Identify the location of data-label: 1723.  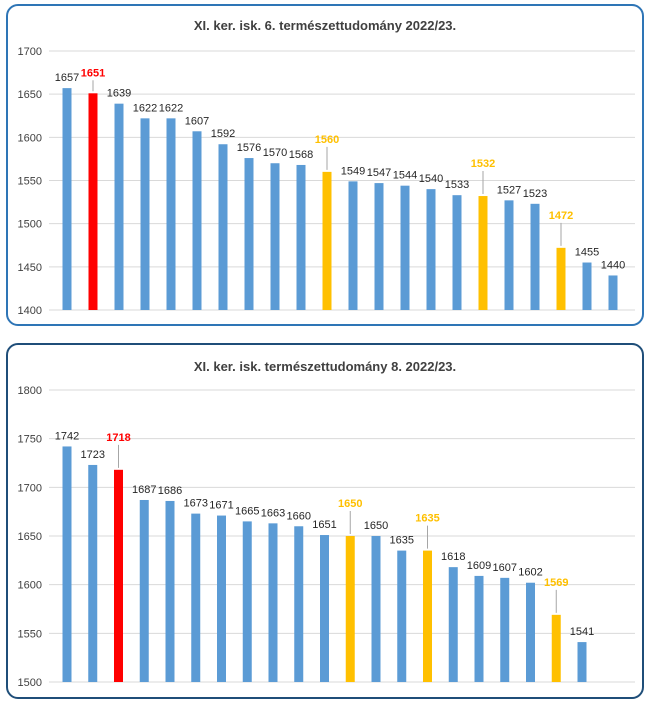
(93, 455).